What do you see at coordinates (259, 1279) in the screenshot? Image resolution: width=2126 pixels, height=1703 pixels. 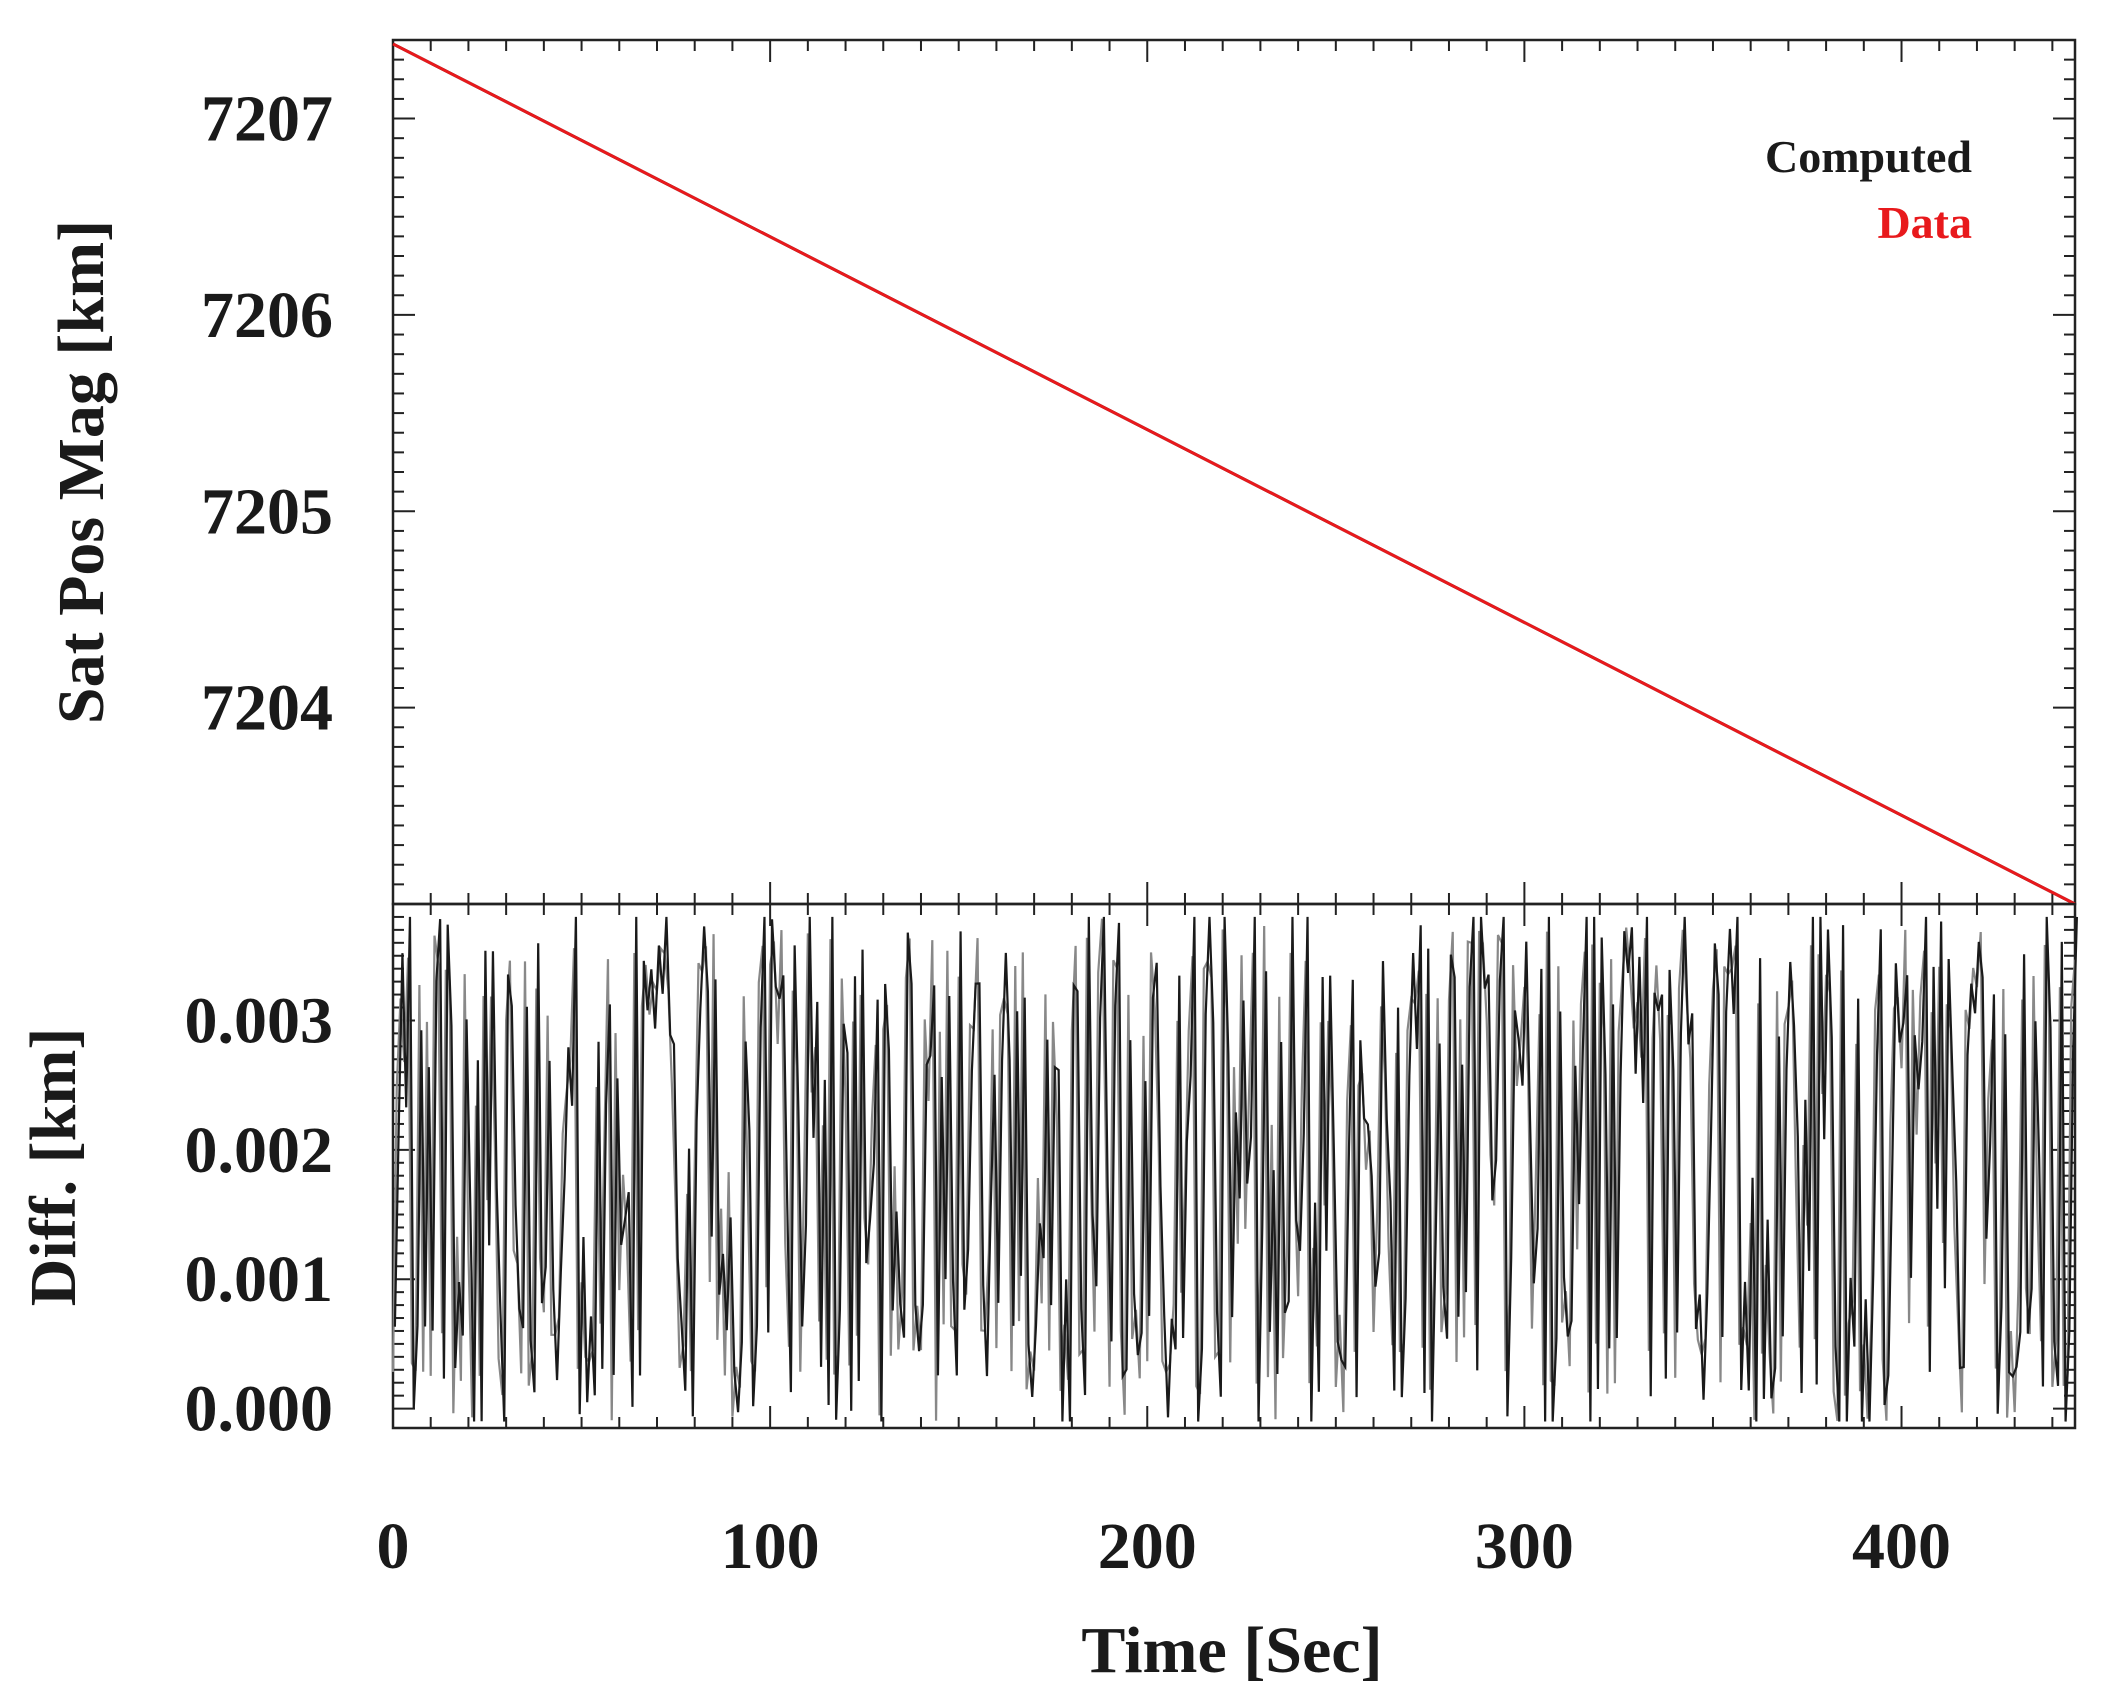 I see `bottom-ytick-label: 0.001` at bounding box center [259, 1279].